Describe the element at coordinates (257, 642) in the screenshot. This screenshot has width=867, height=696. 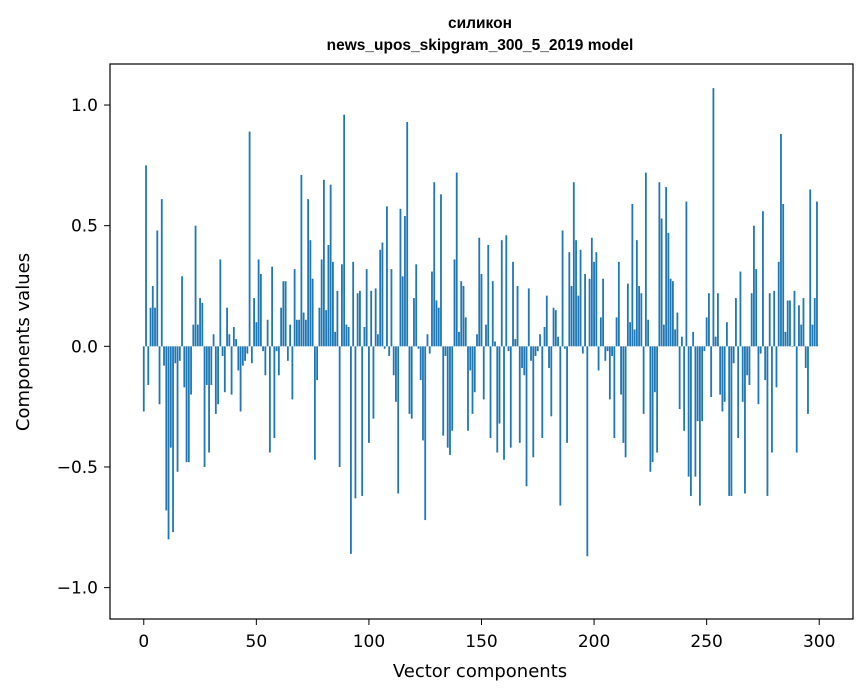
I see `x-tick-label: 50` at that location.